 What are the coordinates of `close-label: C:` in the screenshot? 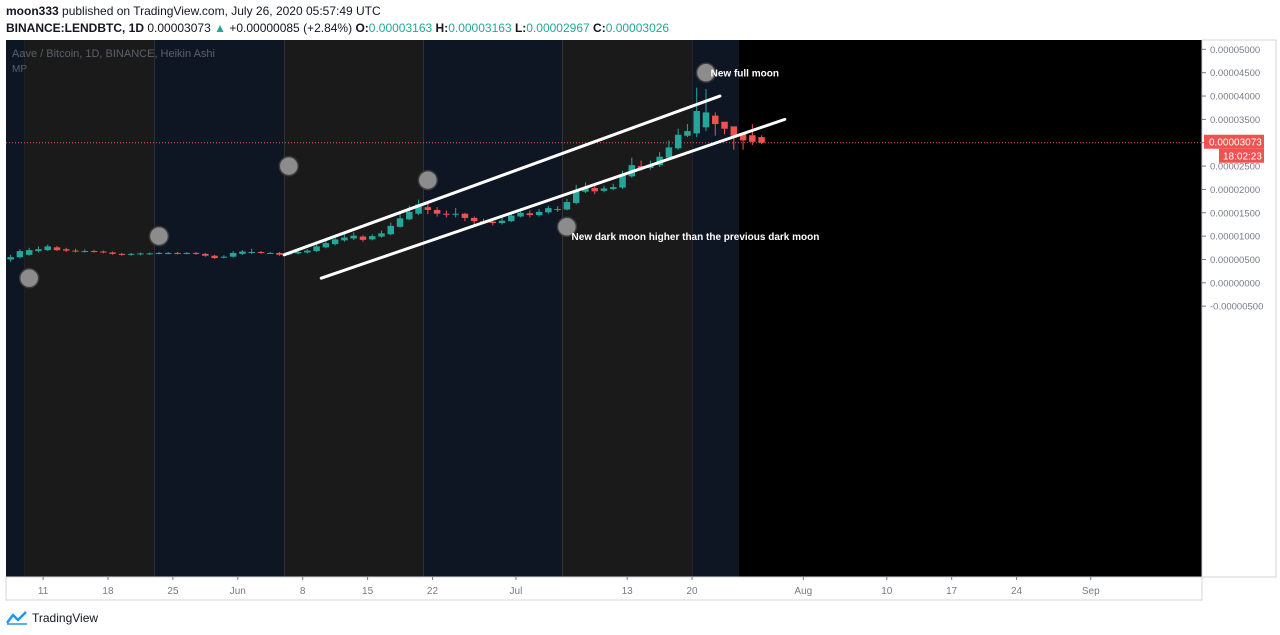 It's located at (599, 28).